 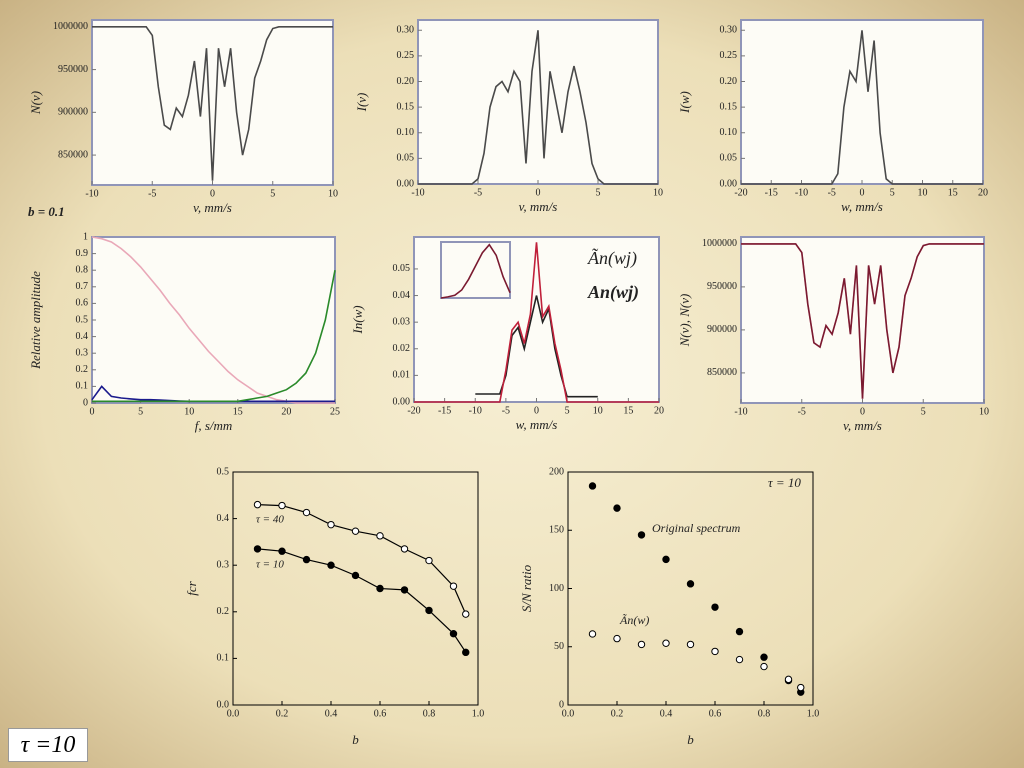 What do you see at coordinates (212, 207) in the screenshot?
I see `x-axis-label: v, mm/s` at bounding box center [212, 207].